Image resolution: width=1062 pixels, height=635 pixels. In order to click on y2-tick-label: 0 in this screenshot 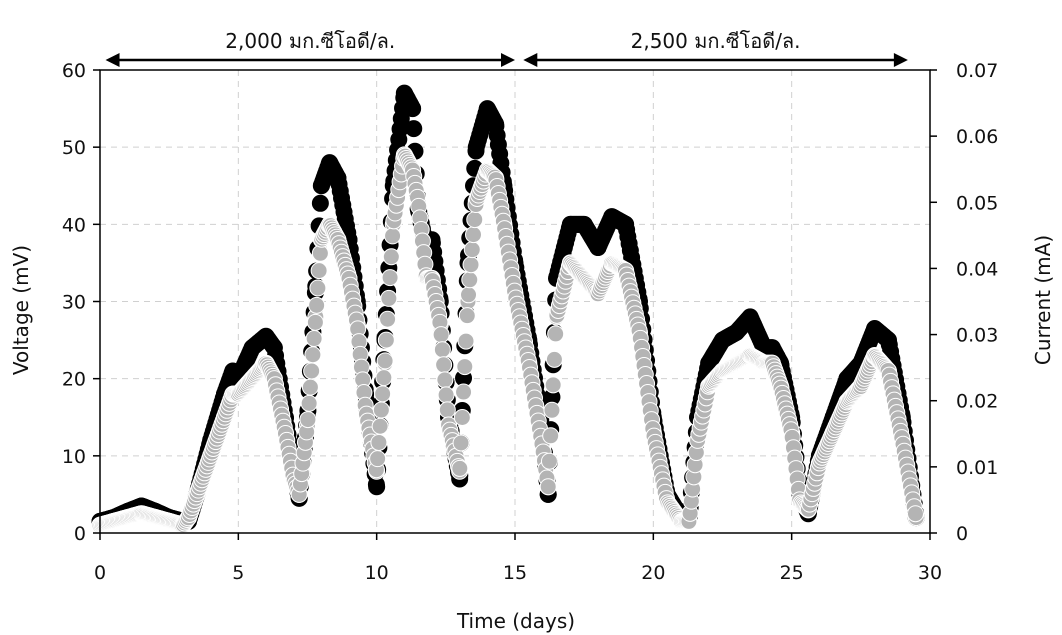, I will do `click(962, 534)`.